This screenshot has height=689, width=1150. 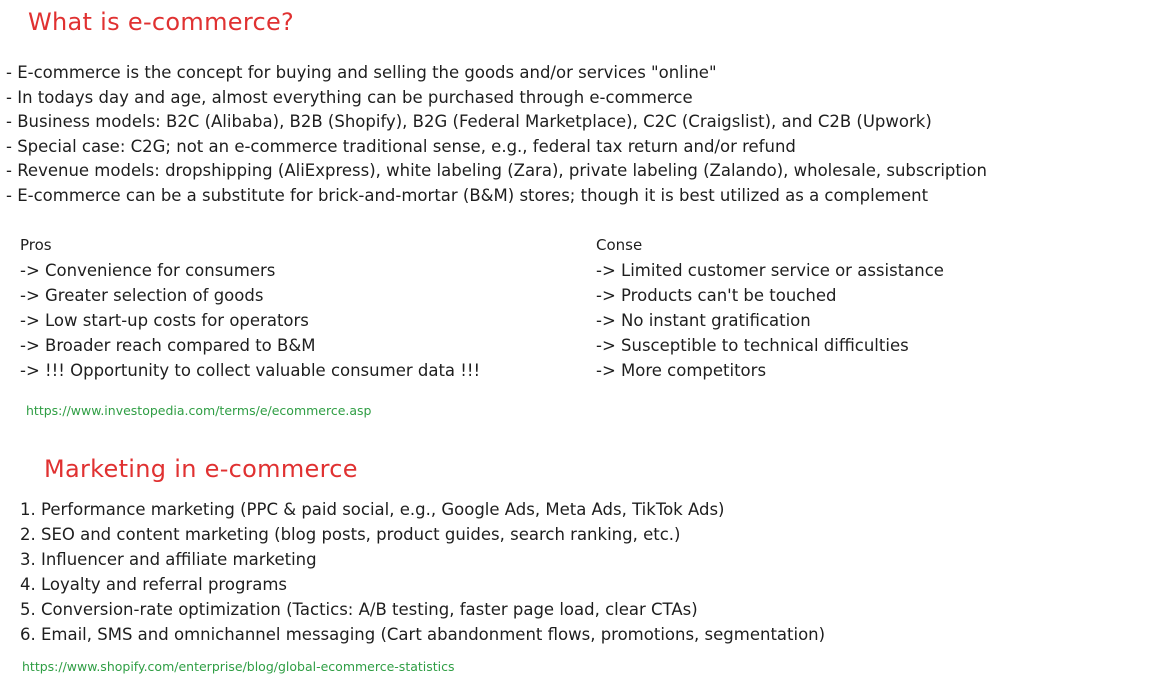 I want to click on pros-title: Pros, so click(x=250, y=245).